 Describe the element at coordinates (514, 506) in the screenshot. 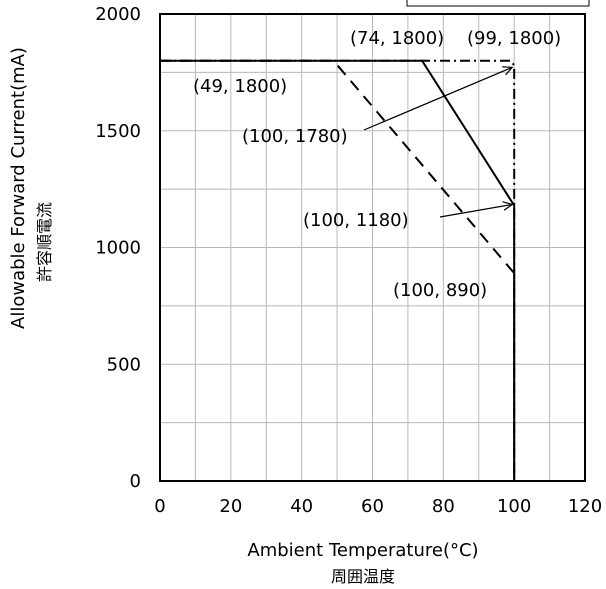

I see `x-tick-label: 100` at that location.